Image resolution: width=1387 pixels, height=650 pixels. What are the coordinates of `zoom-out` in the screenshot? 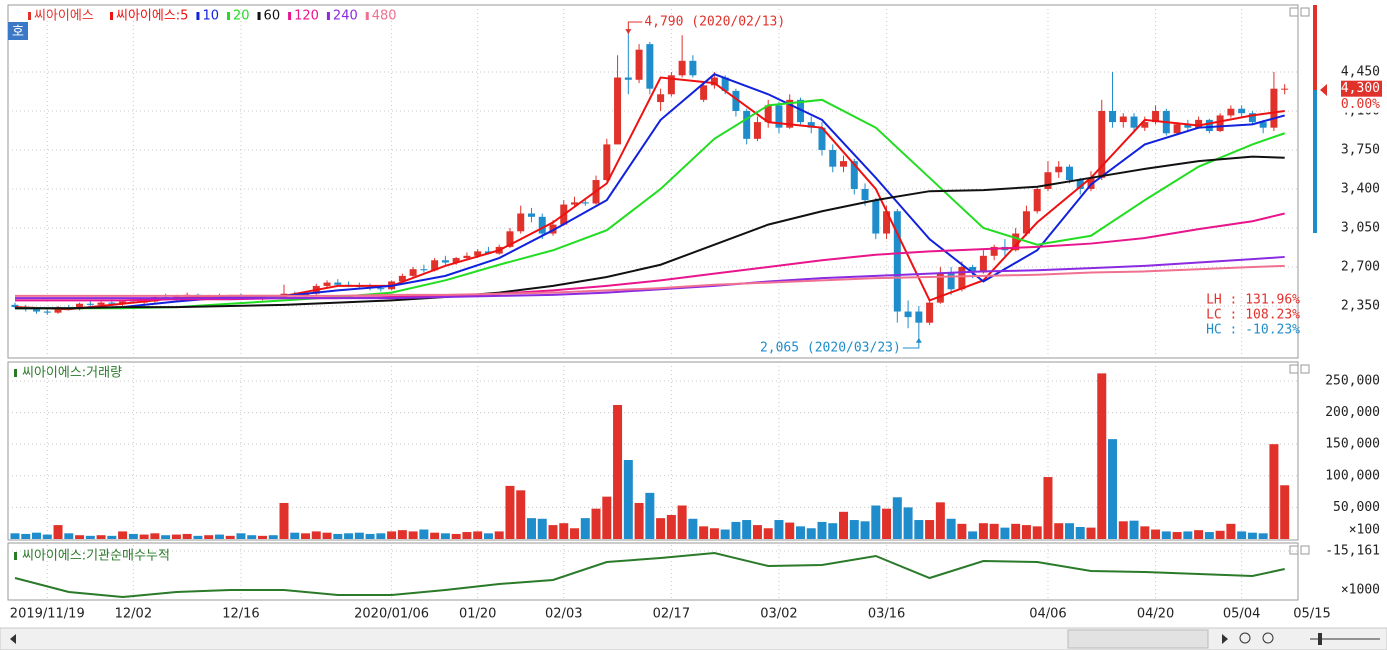 It's located at (1245, 638).